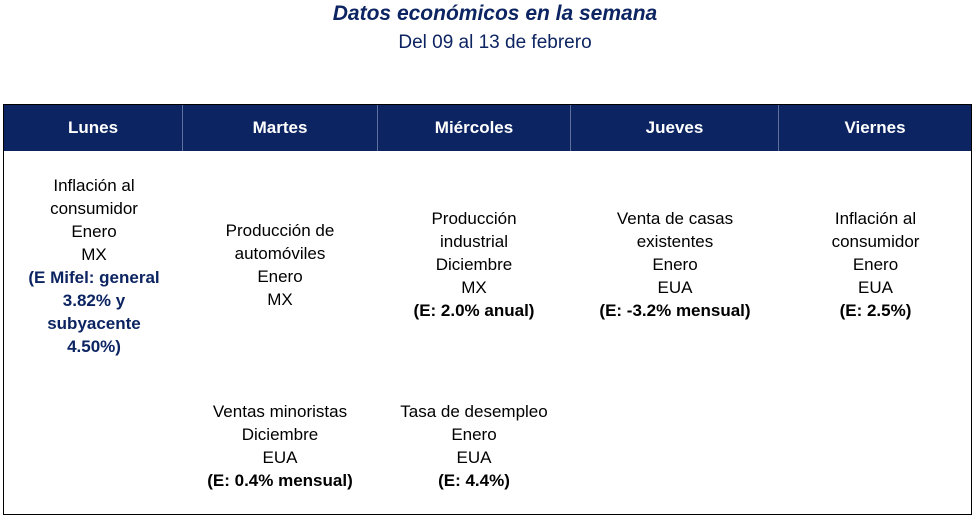 The width and height of the screenshot is (980, 522). Describe the element at coordinates (875, 310) in the screenshot. I see `event-estimate: (E: 2.5%)` at that location.